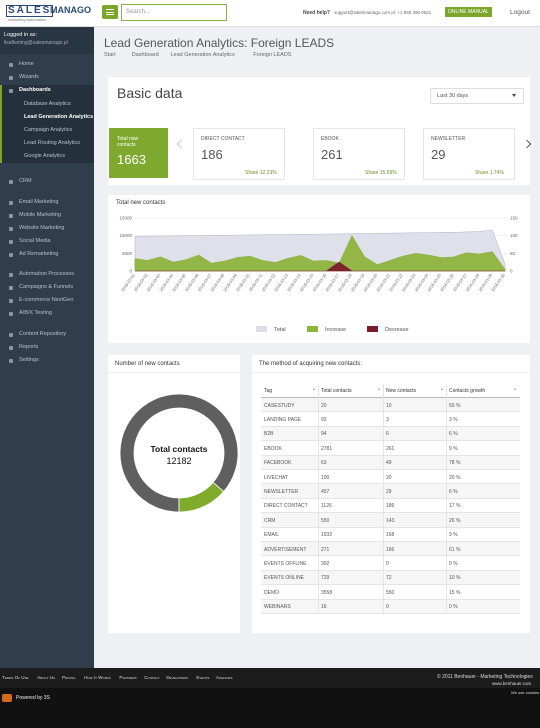  What do you see at coordinates (30, 11) in the screenshot?
I see `logo-sales: SALES` at bounding box center [30, 11].